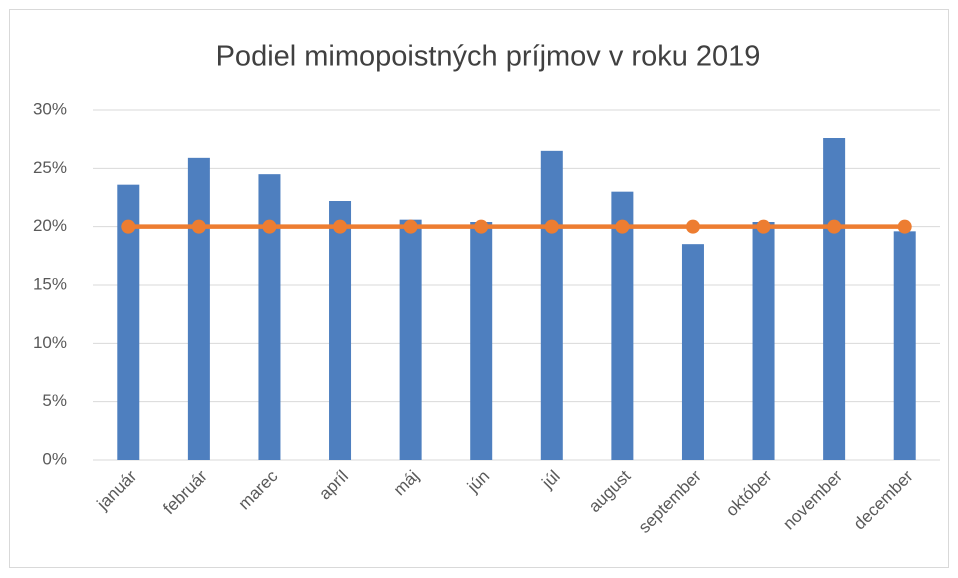 The width and height of the screenshot is (958, 578). Describe the element at coordinates (50, 108) in the screenshot. I see `y-tick-label: 30%` at that location.